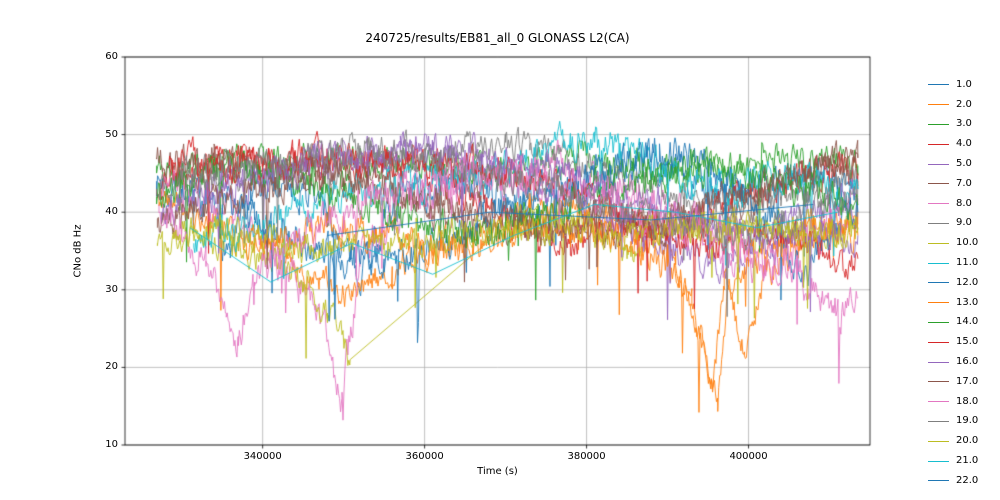 This screenshot has height=500, width=1000. I want to click on y-tick-label: 40, so click(111, 212).